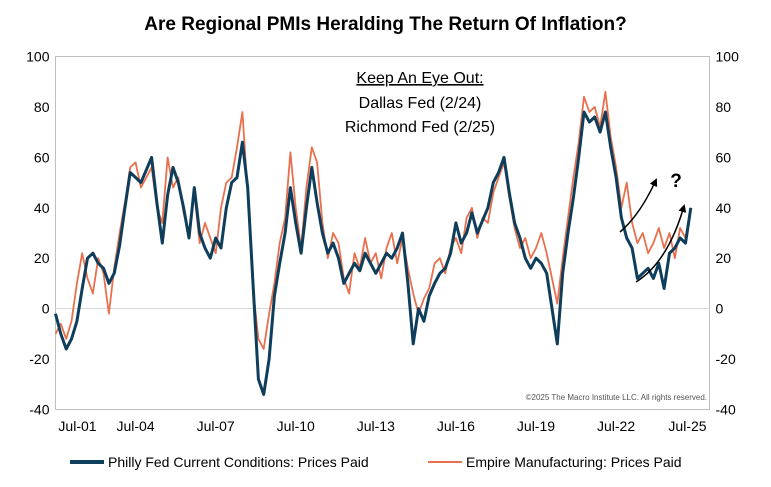 This screenshot has height=487, width=771. What do you see at coordinates (724, 157) in the screenshot?
I see `y-tick-label-right: 60` at bounding box center [724, 157].